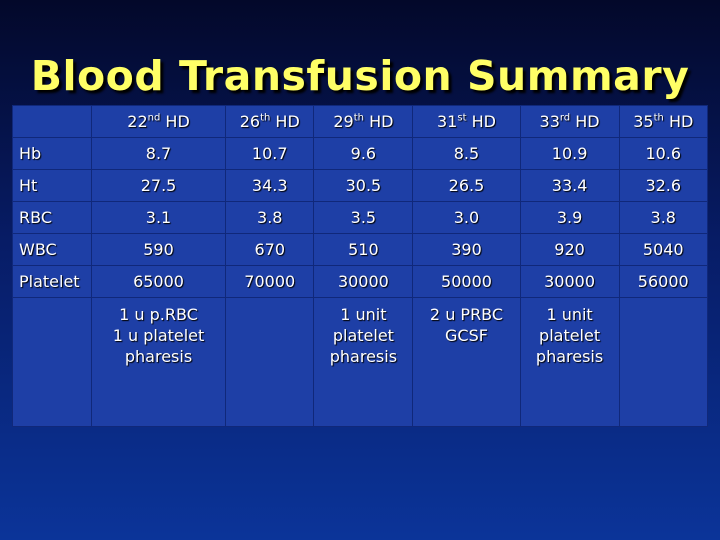 This screenshot has height=540, width=720. I want to click on cell: 10.7, so click(270, 153).